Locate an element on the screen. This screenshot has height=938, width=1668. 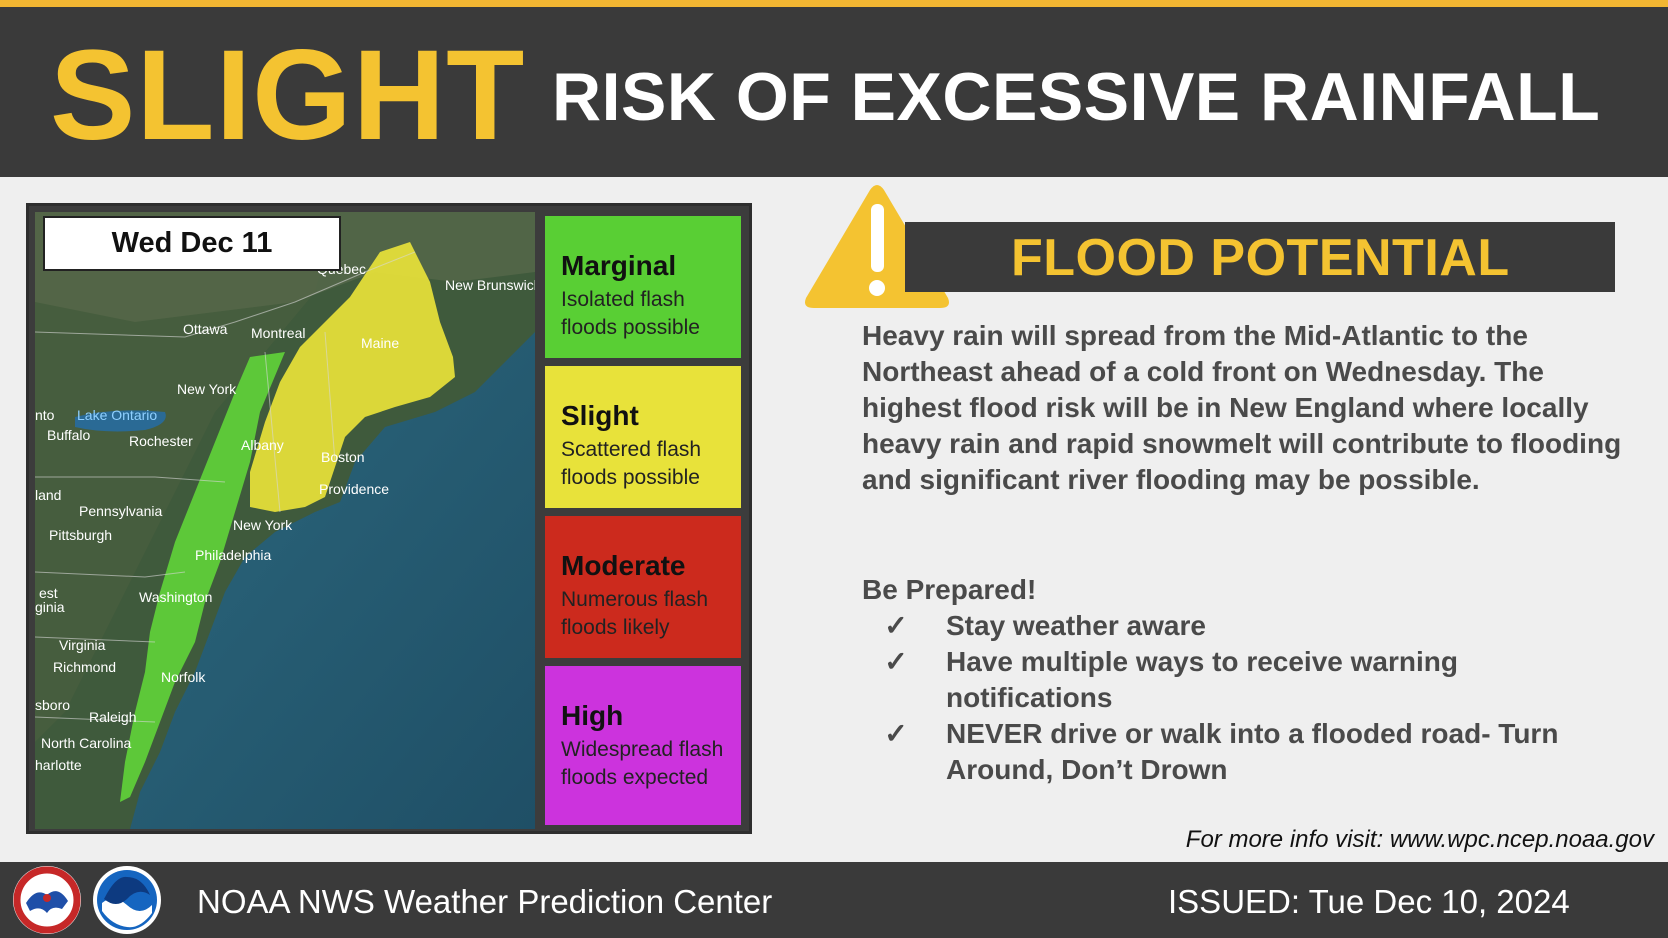
marginal-risk-area is located at coordinates (202, 577).